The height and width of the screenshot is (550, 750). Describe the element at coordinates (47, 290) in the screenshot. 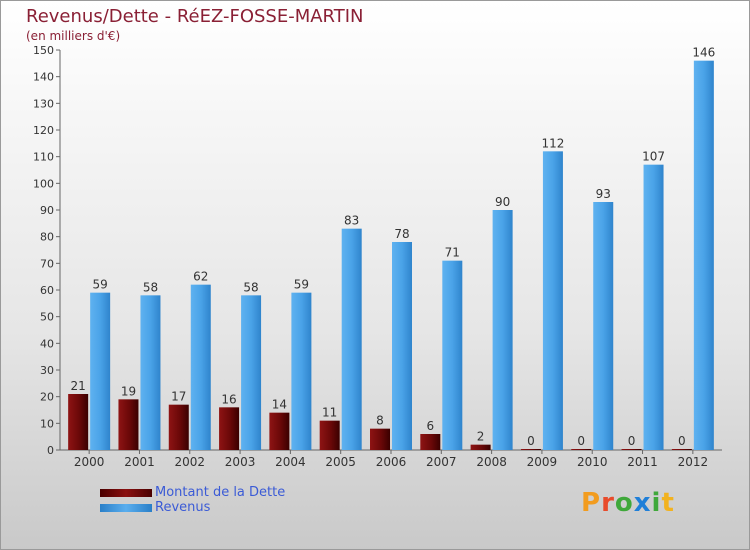

I see `y-tick-label: 60` at that location.